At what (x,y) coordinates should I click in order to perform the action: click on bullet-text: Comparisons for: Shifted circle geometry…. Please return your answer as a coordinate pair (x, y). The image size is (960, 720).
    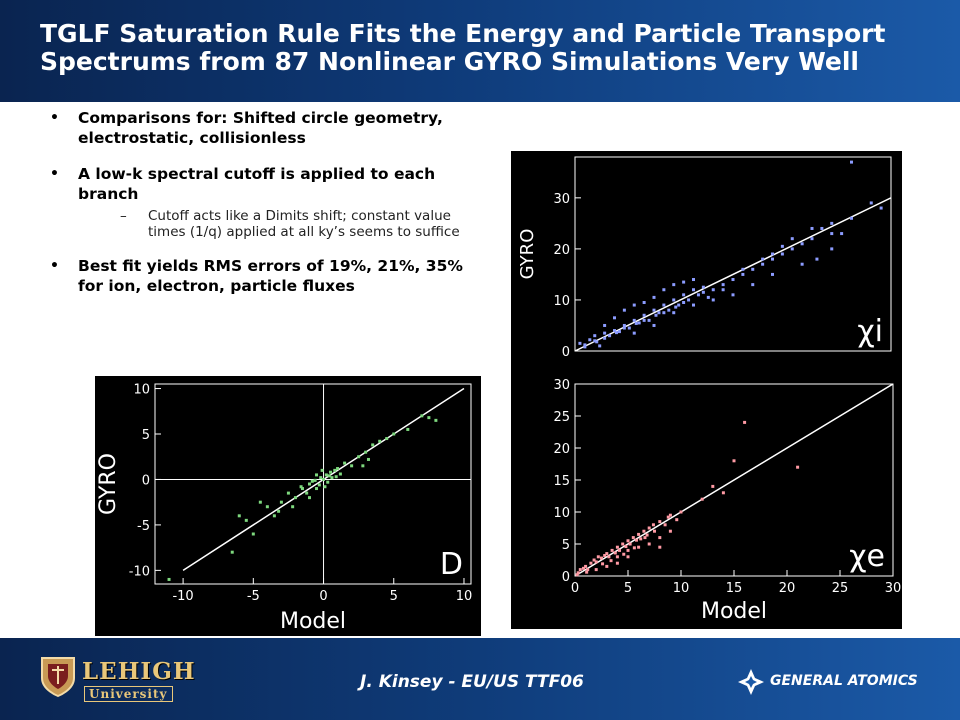
    Looking at the image, I should click on (260, 128).